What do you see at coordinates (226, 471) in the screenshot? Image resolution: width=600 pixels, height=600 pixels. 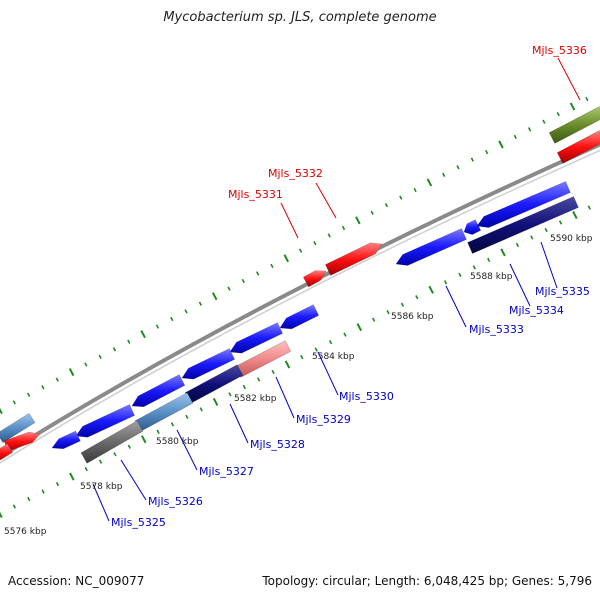 I see `gene-label-mjls-5327: Mjls_5327` at bounding box center [226, 471].